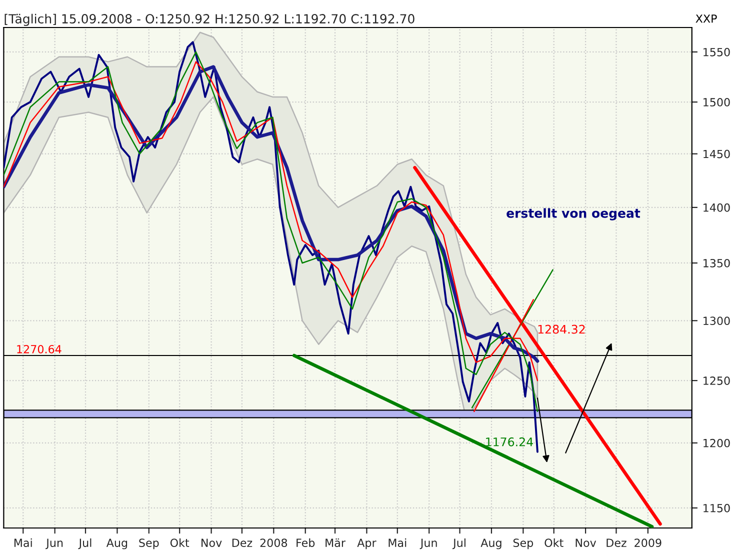  I want to click on text: XXP, so click(706, 18).